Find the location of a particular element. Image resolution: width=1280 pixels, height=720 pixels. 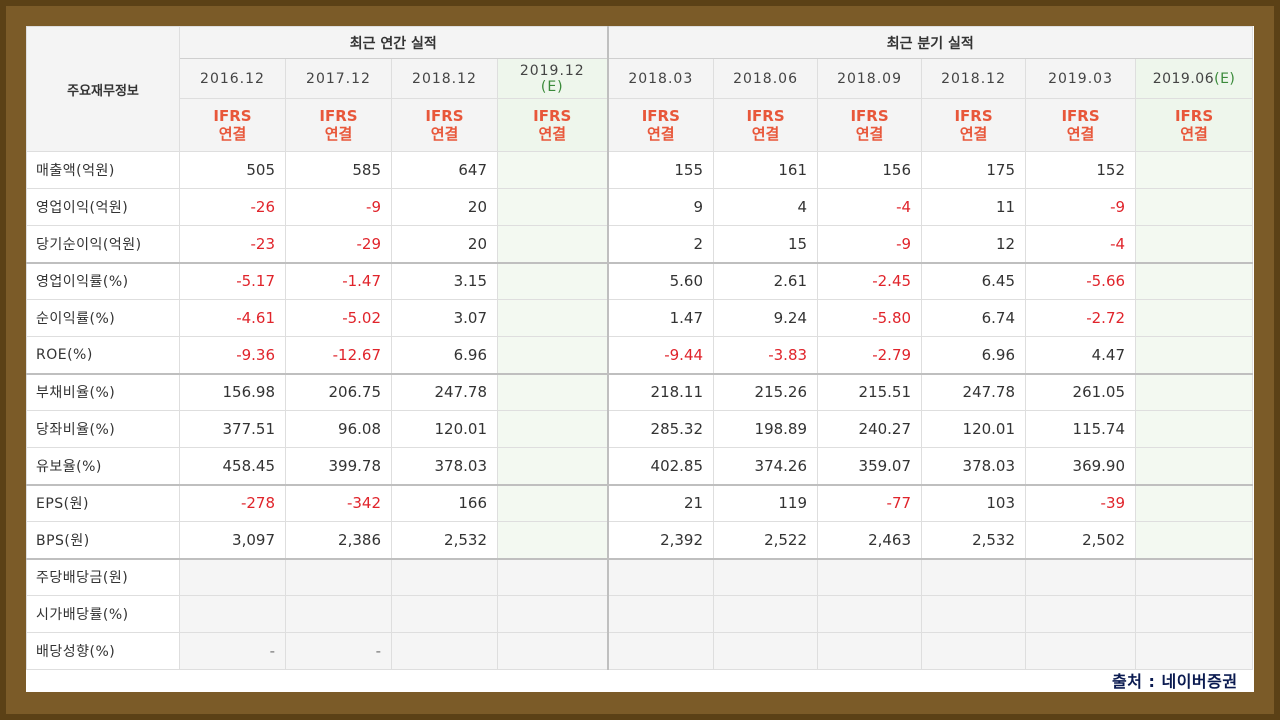

annual-period: 2017.12 is located at coordinates (338, 78).